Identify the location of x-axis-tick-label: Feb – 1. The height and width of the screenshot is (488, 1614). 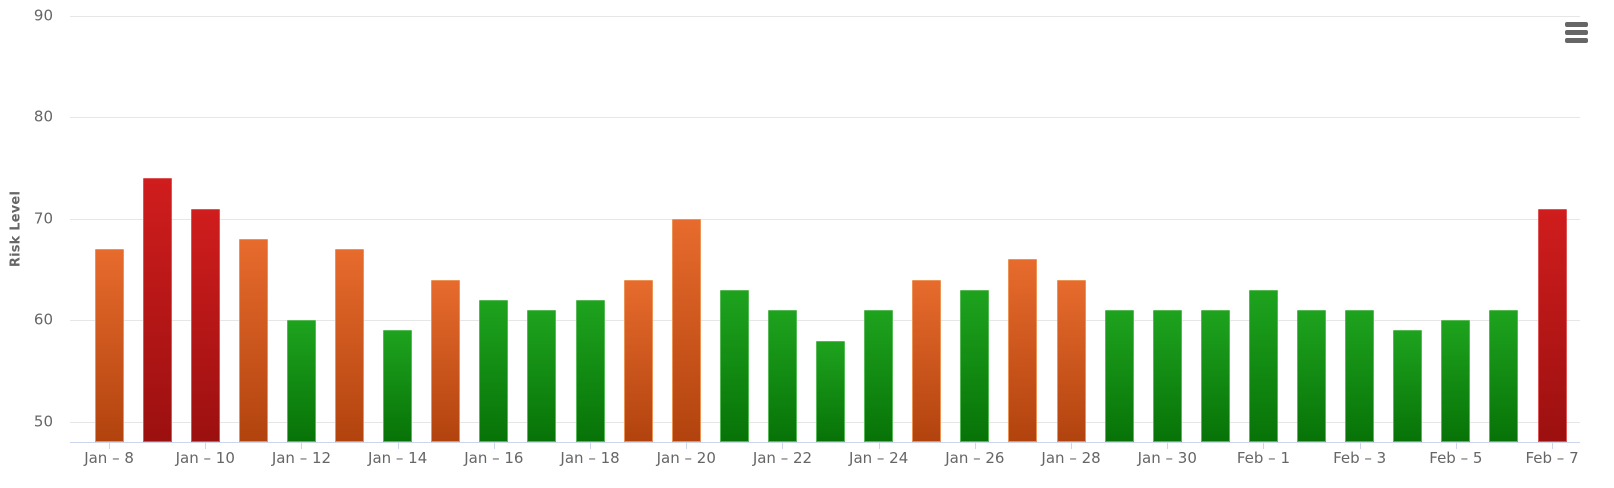
(1263, 458).